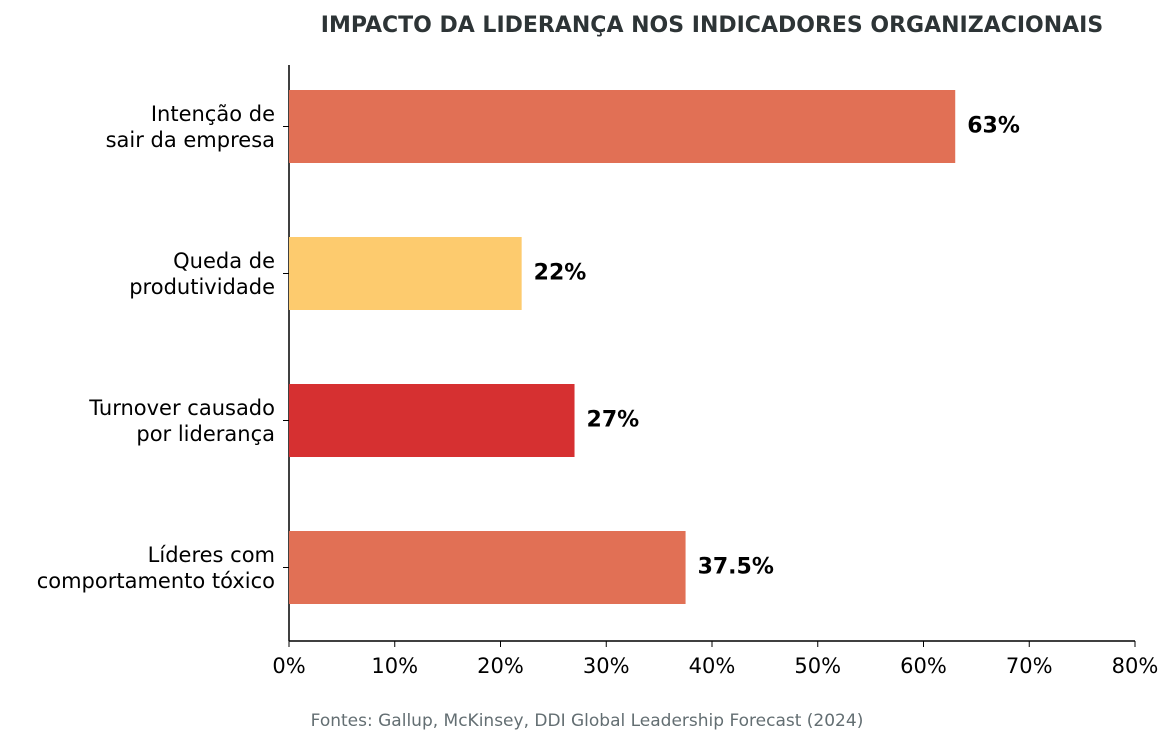 The image size is (1174, 747). What do you see at coordinates (190, 126) in the screenshot?
I see `y-tick-label: Intenção de sair da empresa` at bounding box center [190, 126].